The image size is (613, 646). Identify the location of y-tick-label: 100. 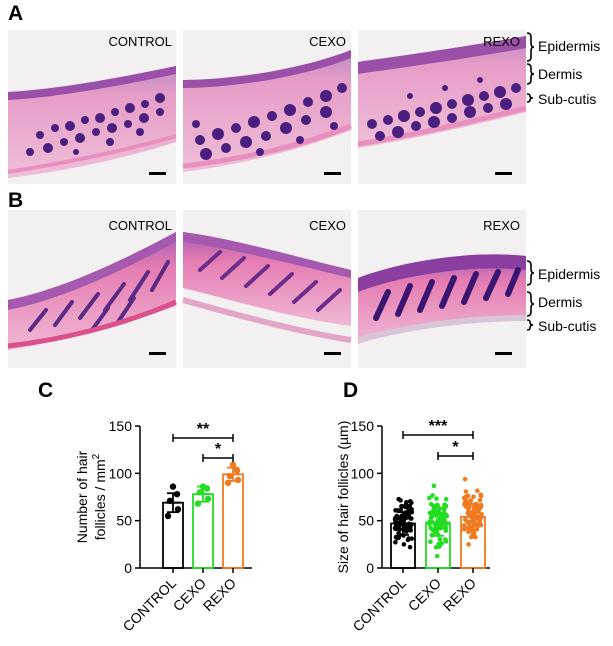
(363, 473).